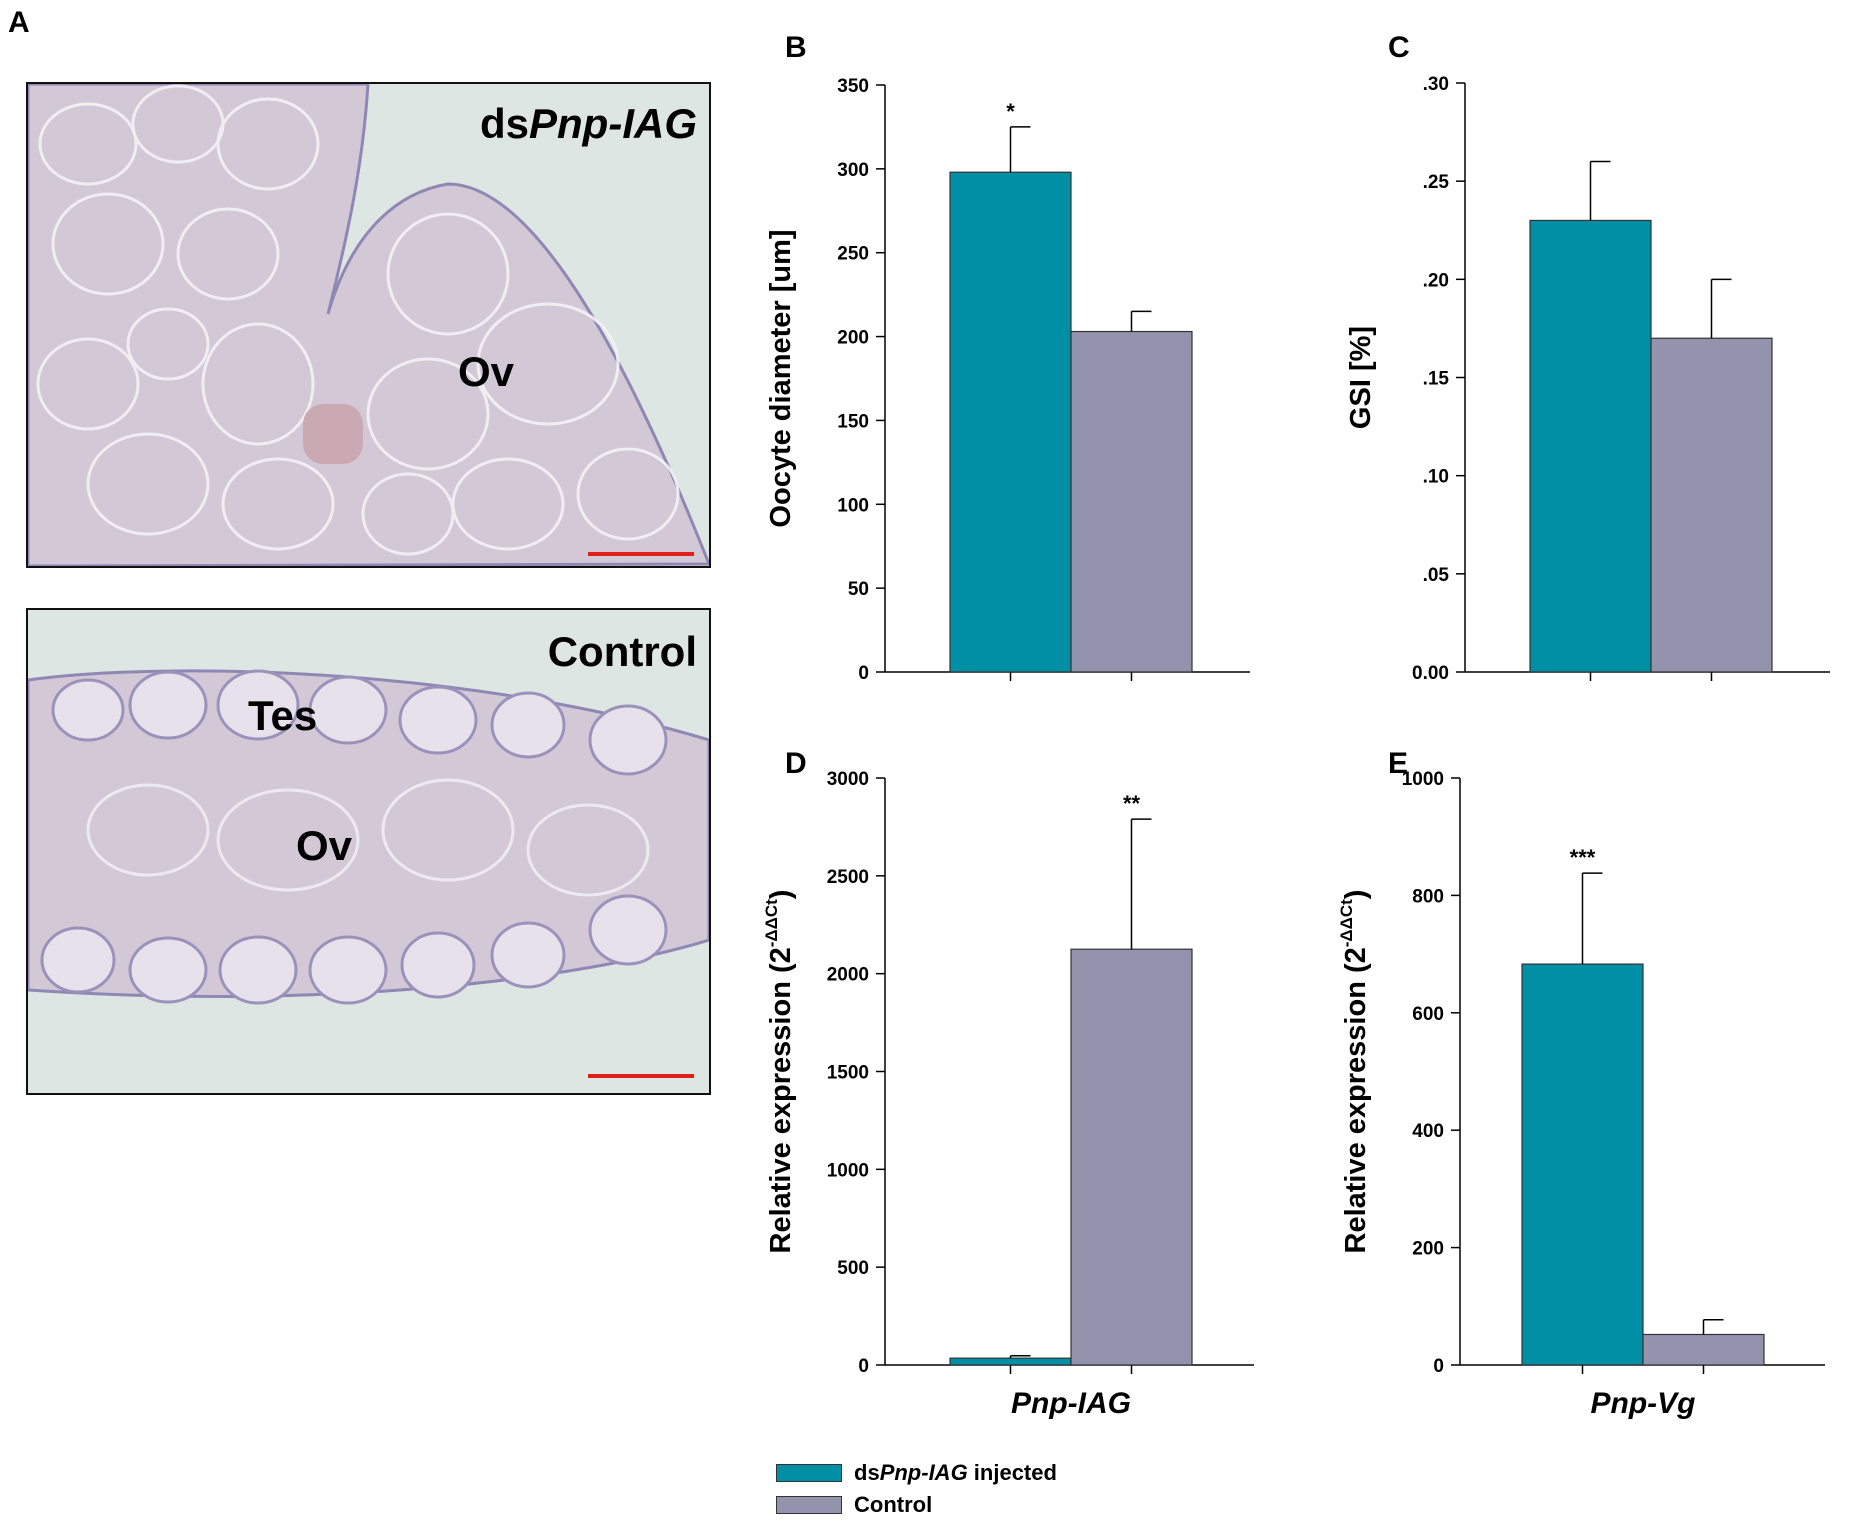 This screenshot has height=1534, width=1875. Describe the element at coordinates (955, 1472) in the screenshot. I see `legend-label-treatment: dsPnp-IAG injected` at that location.